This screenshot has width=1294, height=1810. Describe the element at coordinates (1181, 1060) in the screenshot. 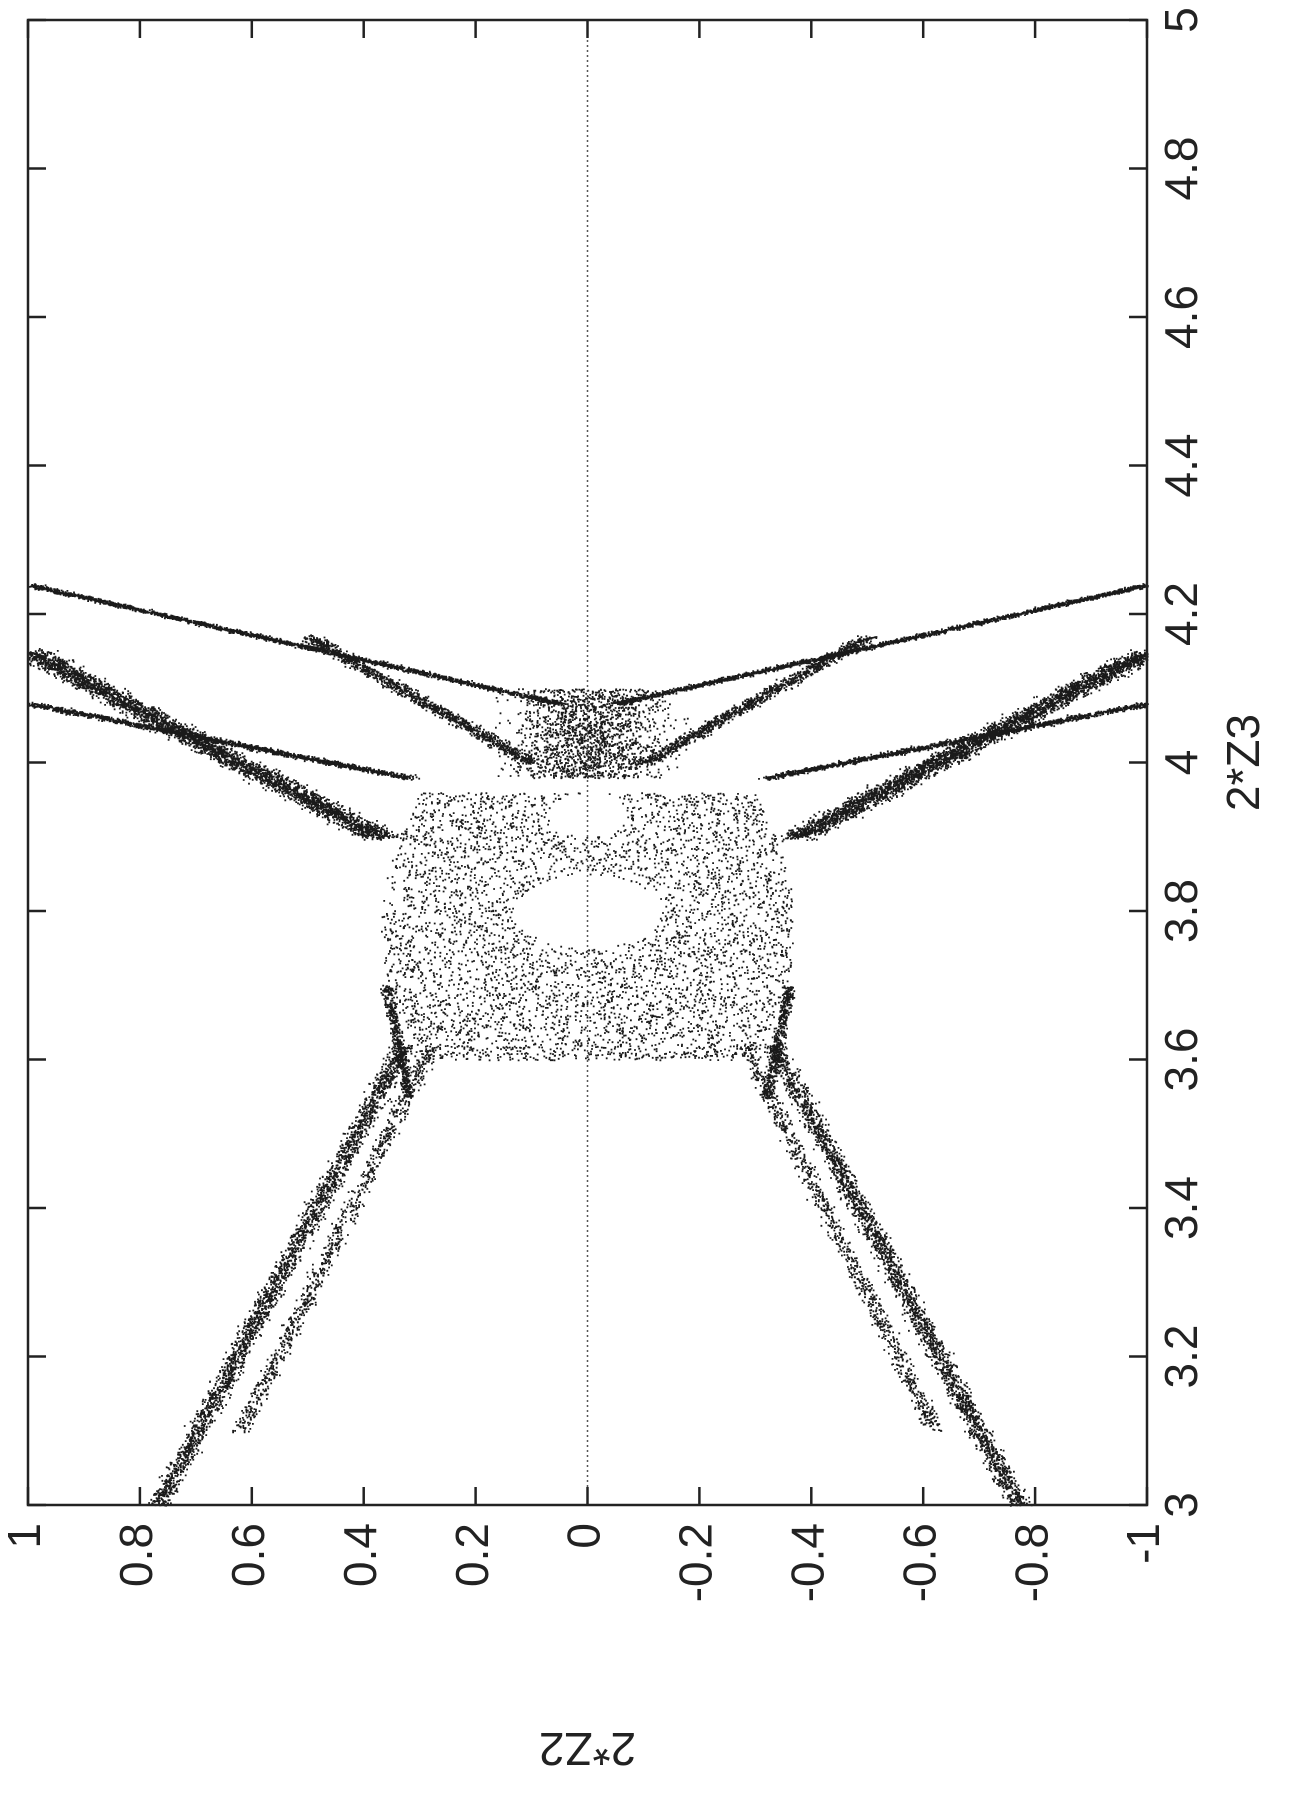

I see `x-tick-label: 3.6` at that location.